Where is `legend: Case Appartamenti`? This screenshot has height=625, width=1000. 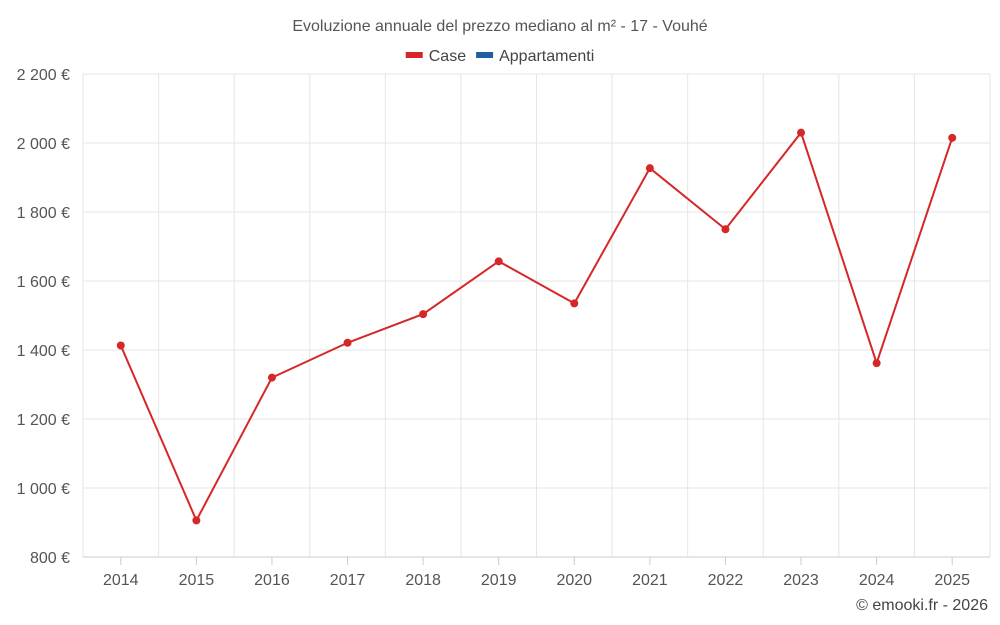 legend: Case Appartamenti is located at coordinates (499, 56).